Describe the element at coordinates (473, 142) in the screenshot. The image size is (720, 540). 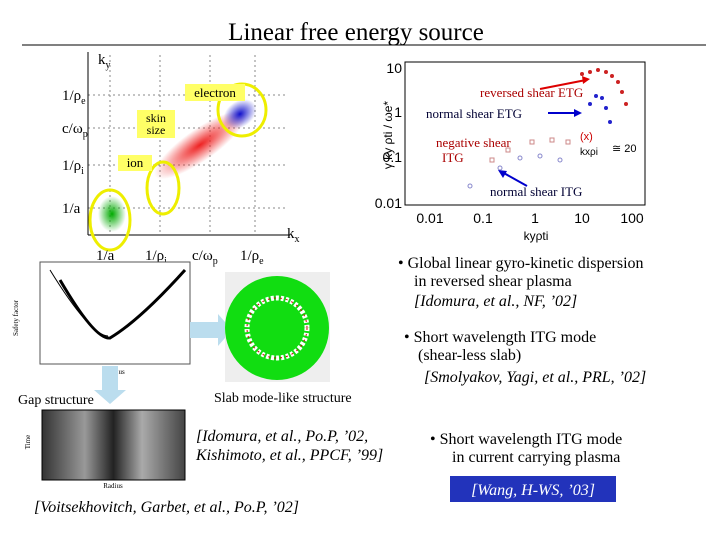
I see `annotation: negative shear` at that location.